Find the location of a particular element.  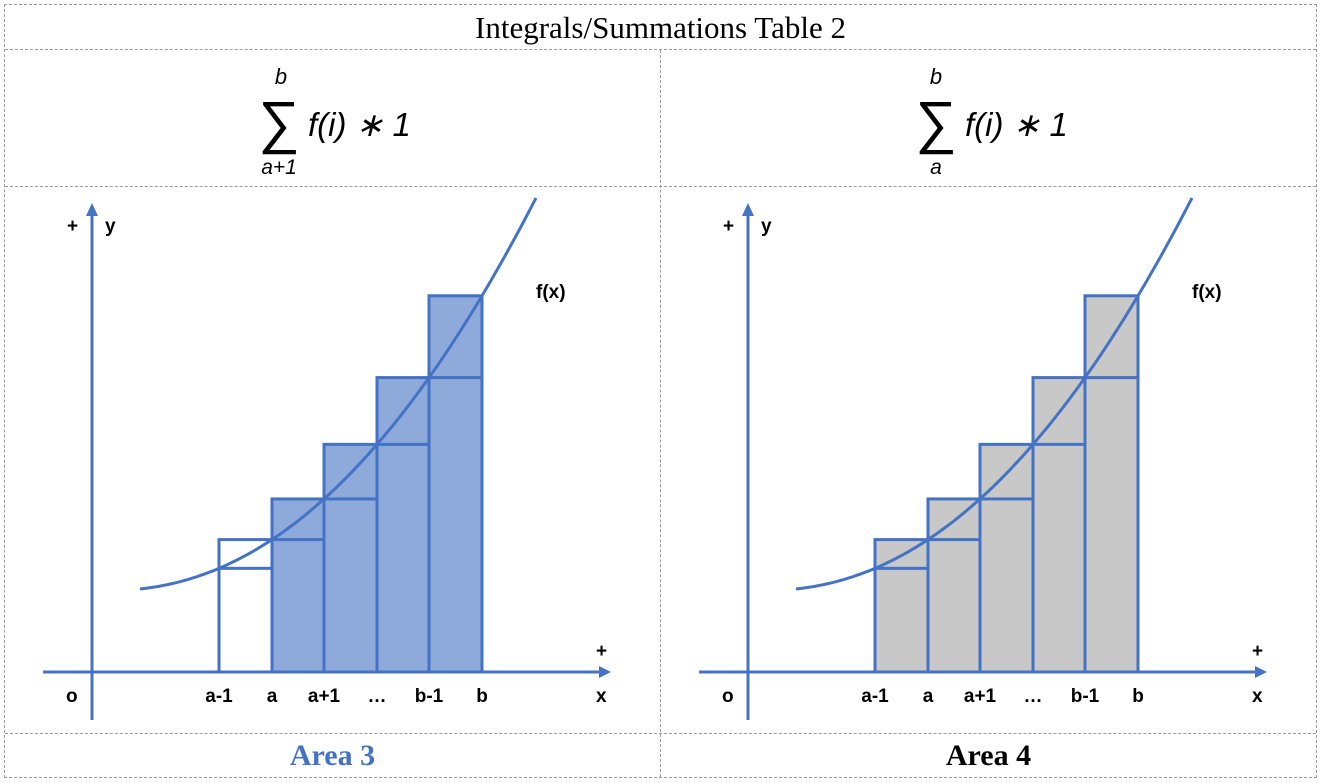

sigma-upper-right: b is located at coordinates (936, 76).